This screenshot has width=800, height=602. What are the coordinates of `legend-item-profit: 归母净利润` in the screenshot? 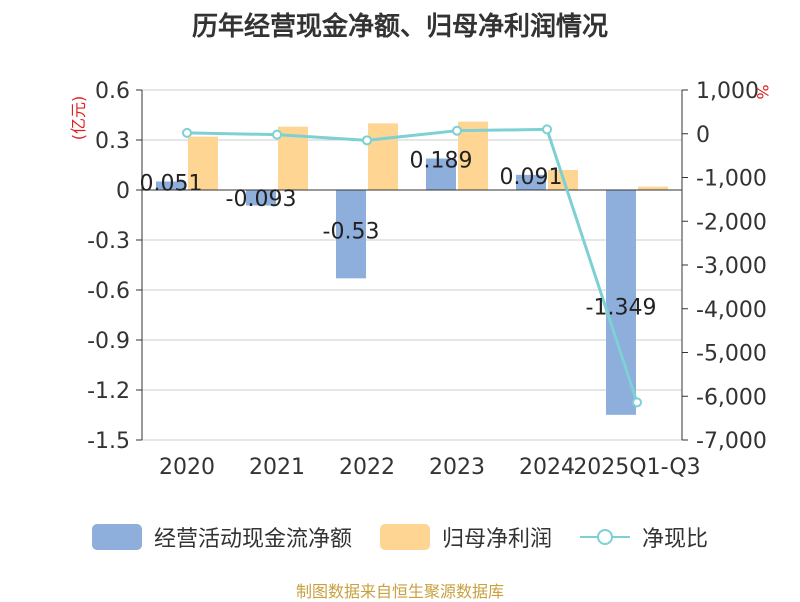 It's located at (465, 537).